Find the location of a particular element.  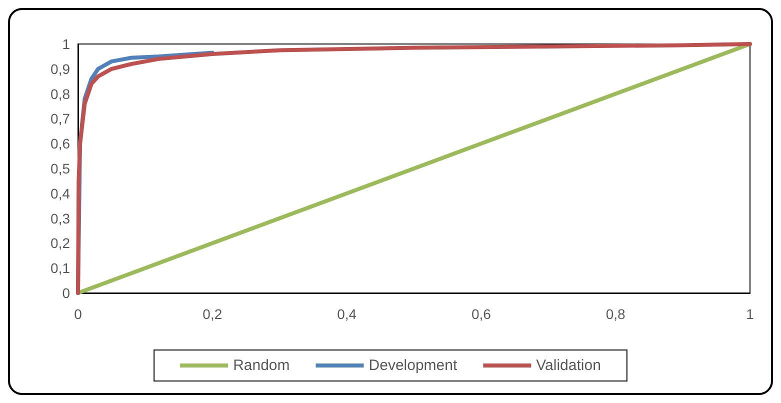

y-tick-label: 0,5 is located at coordinates (60, 168).